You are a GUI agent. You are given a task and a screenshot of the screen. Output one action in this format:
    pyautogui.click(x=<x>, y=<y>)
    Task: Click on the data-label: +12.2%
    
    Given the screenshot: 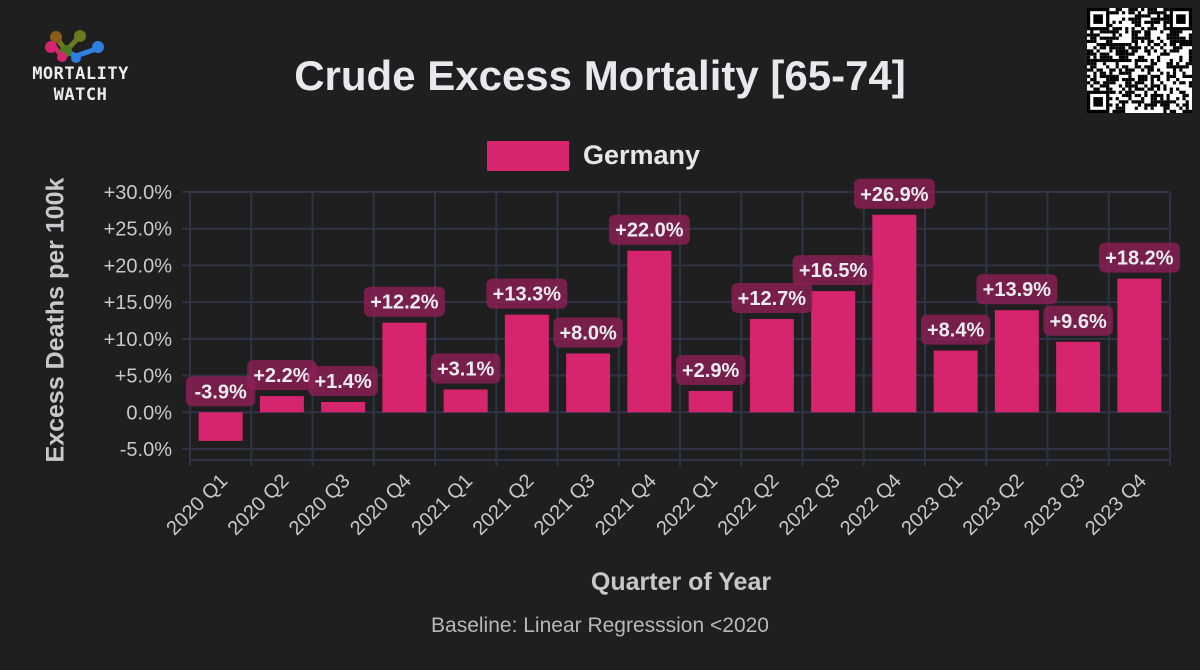 What is the action you would take?
    pyautogui.click(x=404, y=303)
    